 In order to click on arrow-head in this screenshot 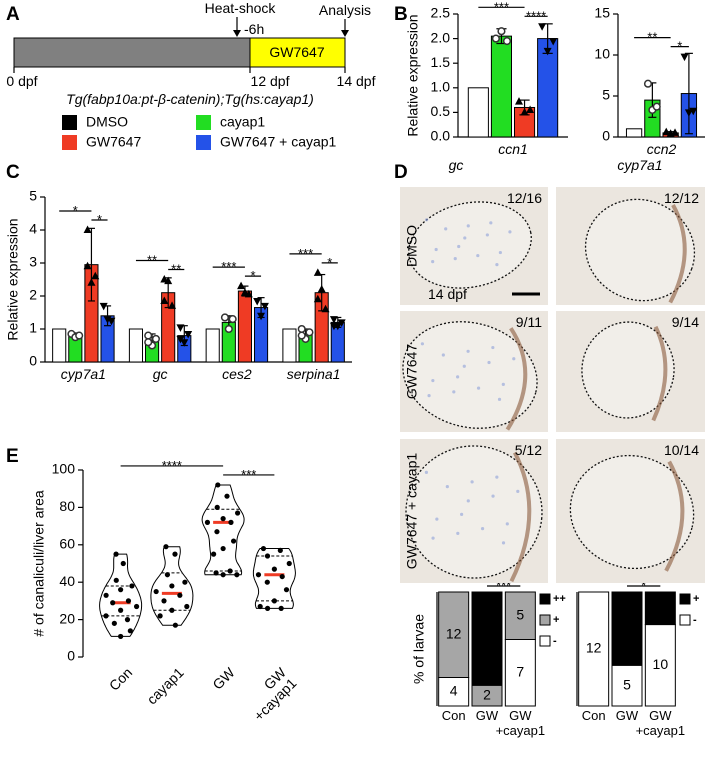, I will do `click(237, 33)`.